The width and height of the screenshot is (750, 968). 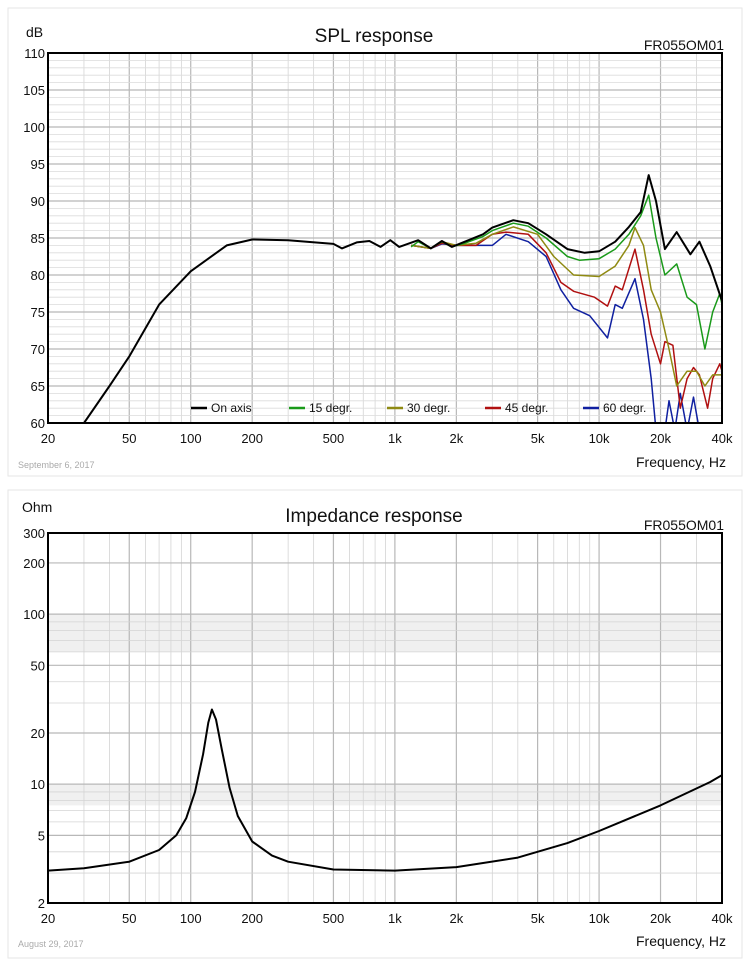 I want to click on series-line-60-degr, so click(x=554, y=328).